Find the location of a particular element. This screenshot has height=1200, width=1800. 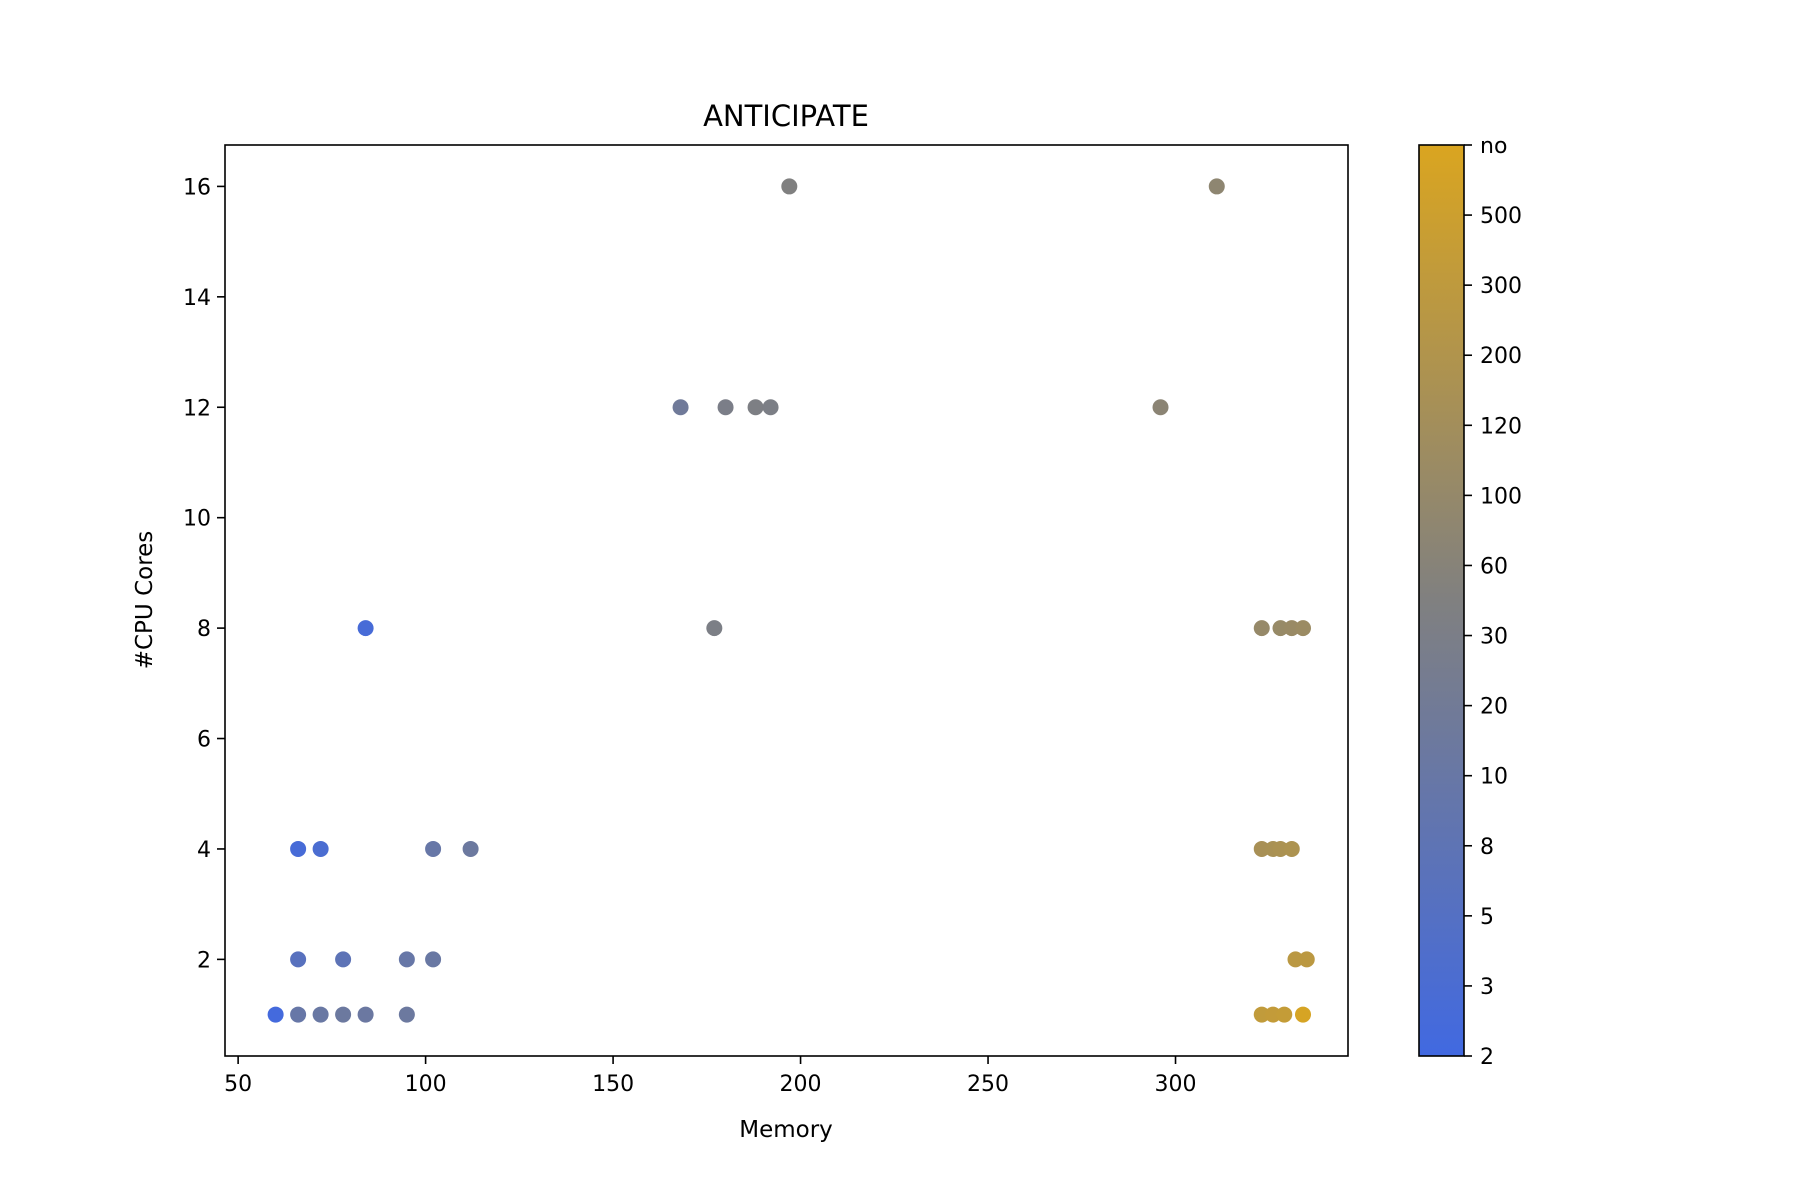

colorbar-tick-label: 2 is located at coordinates (1487, 1057).